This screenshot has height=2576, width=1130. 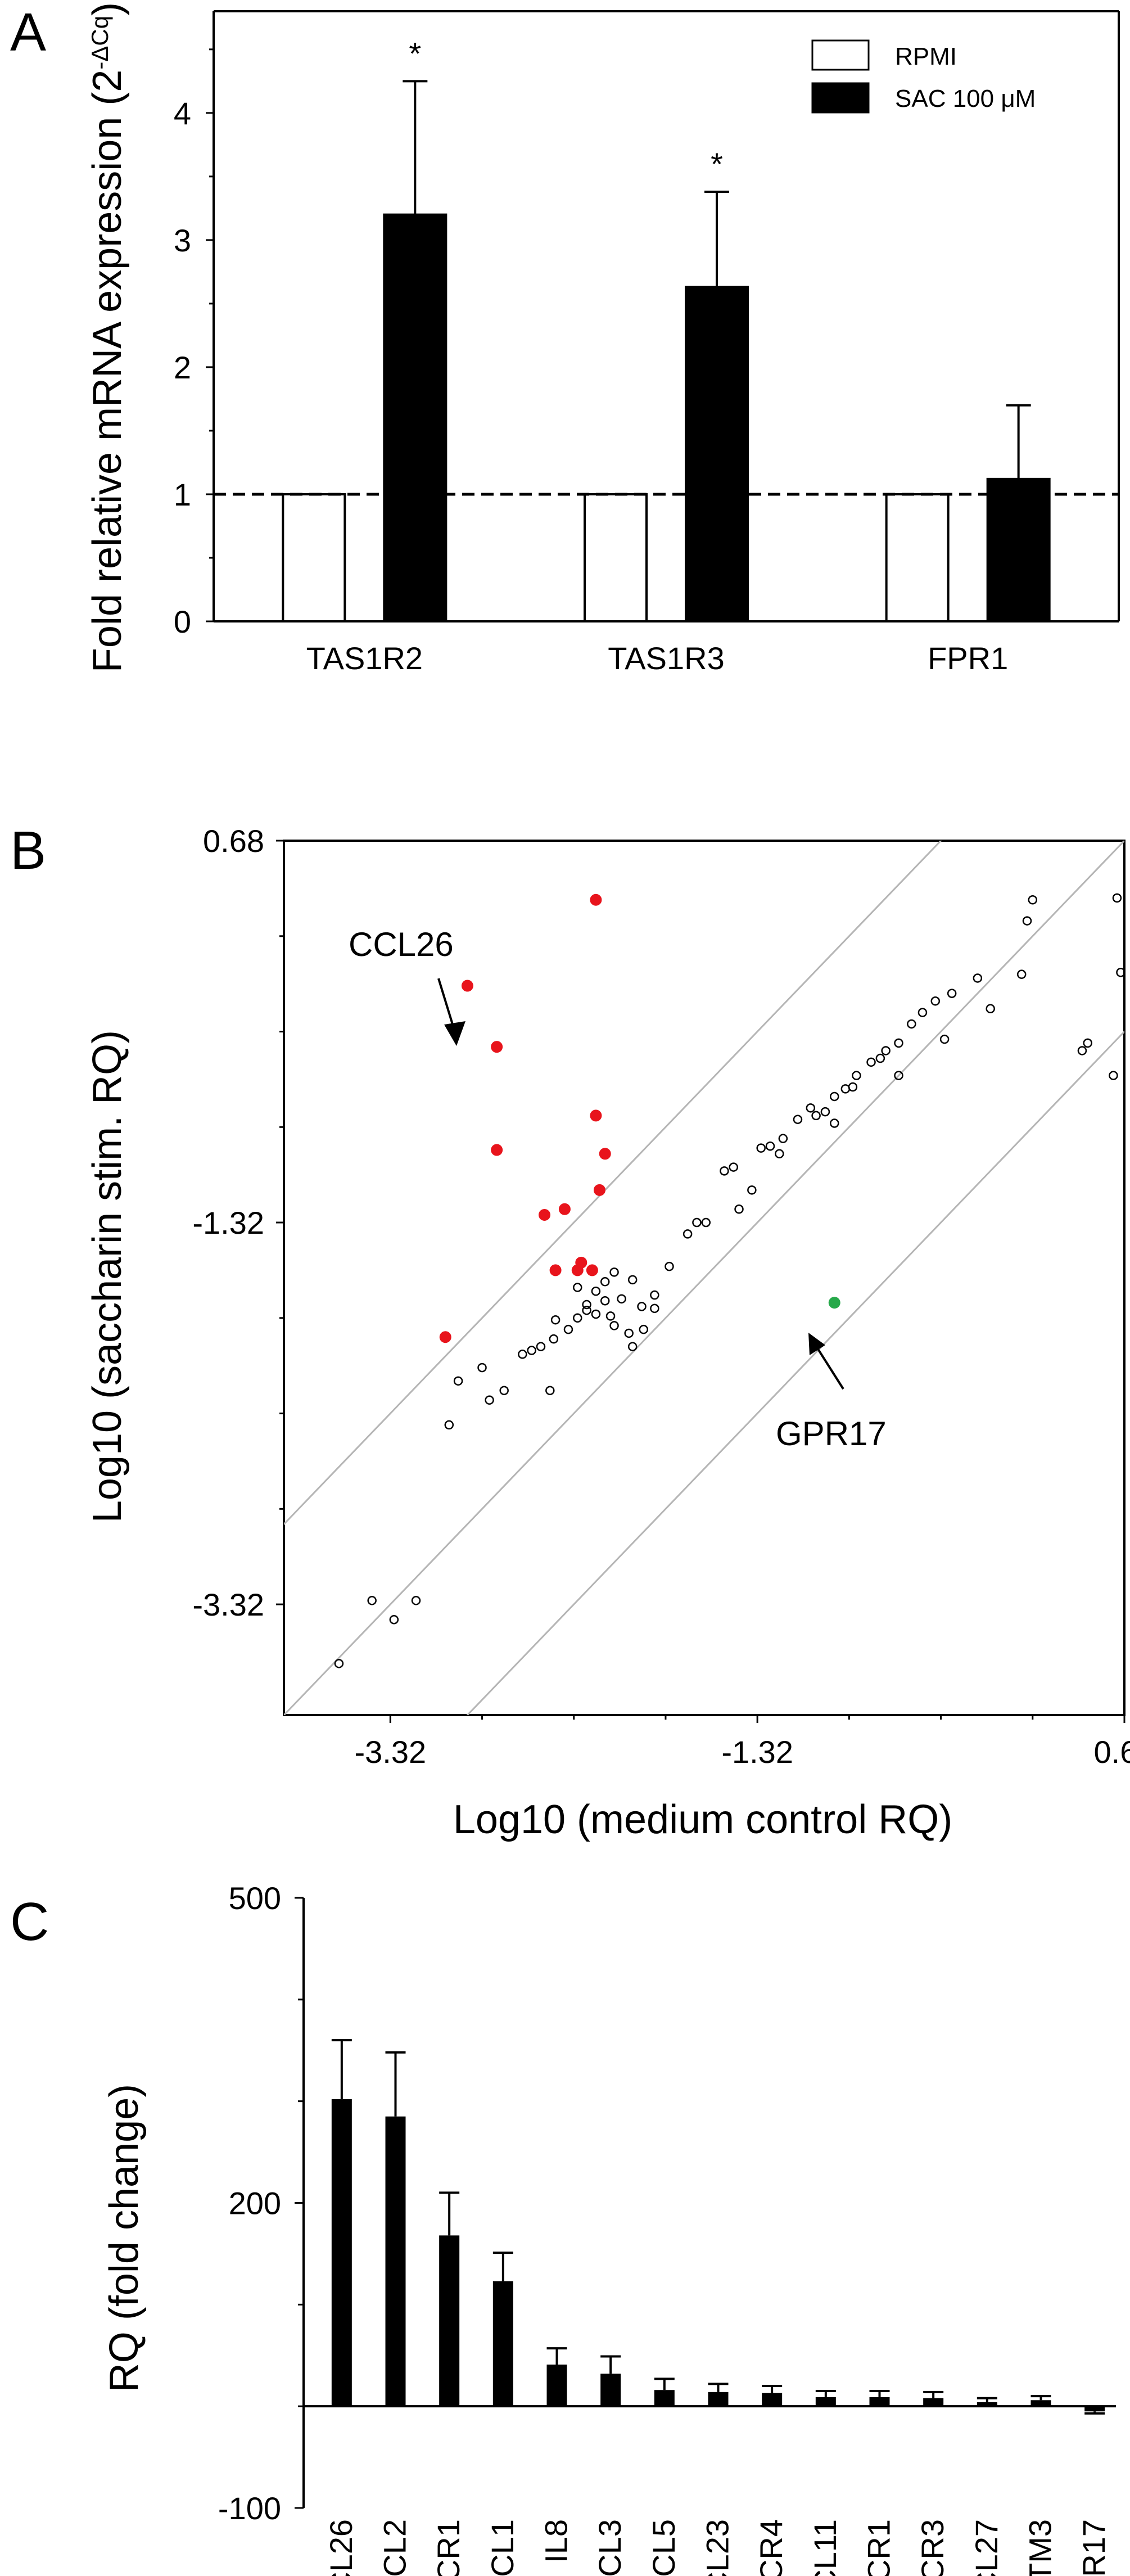 What do you see at coordinates (556, 2386) in the screenshot?
I see `bar-il8` at bounding box center [556, 2386].